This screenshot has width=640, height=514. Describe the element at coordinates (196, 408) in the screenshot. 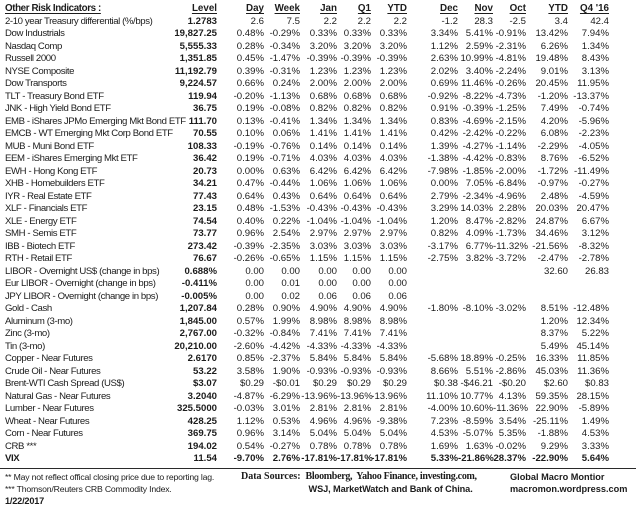

I see `cell-level: 325.5000` at that location.